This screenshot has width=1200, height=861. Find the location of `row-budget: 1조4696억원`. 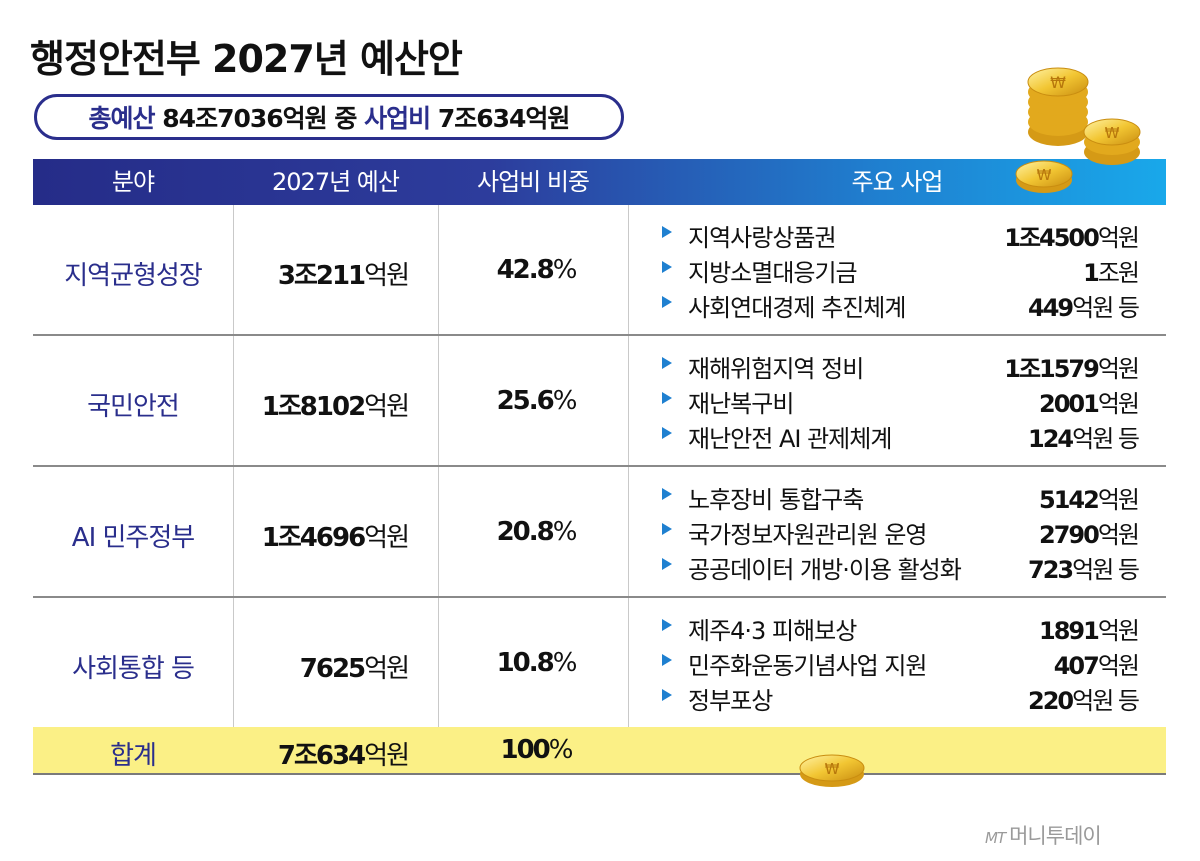

row-budget: 1조4696억원 is located at coordinates (335, 538).